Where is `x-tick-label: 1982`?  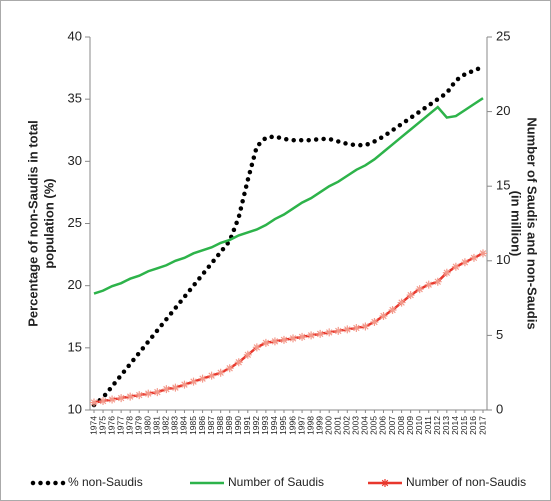
x-tick-label: 1982 is located at coordinates (166, 425).